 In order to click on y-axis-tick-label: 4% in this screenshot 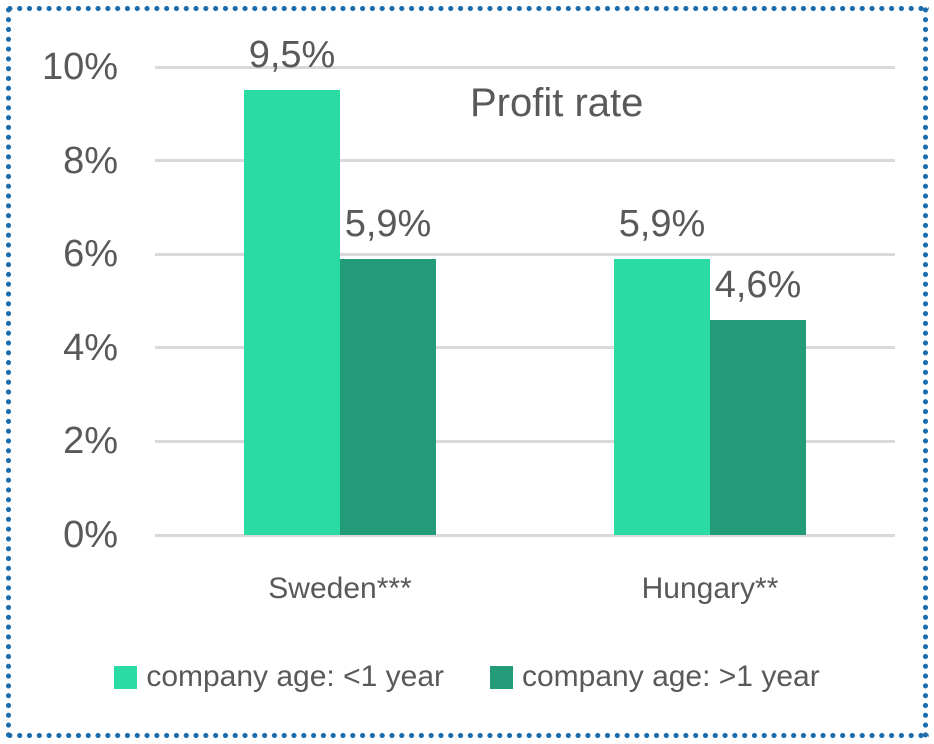, I will do `click(90, 347)`.